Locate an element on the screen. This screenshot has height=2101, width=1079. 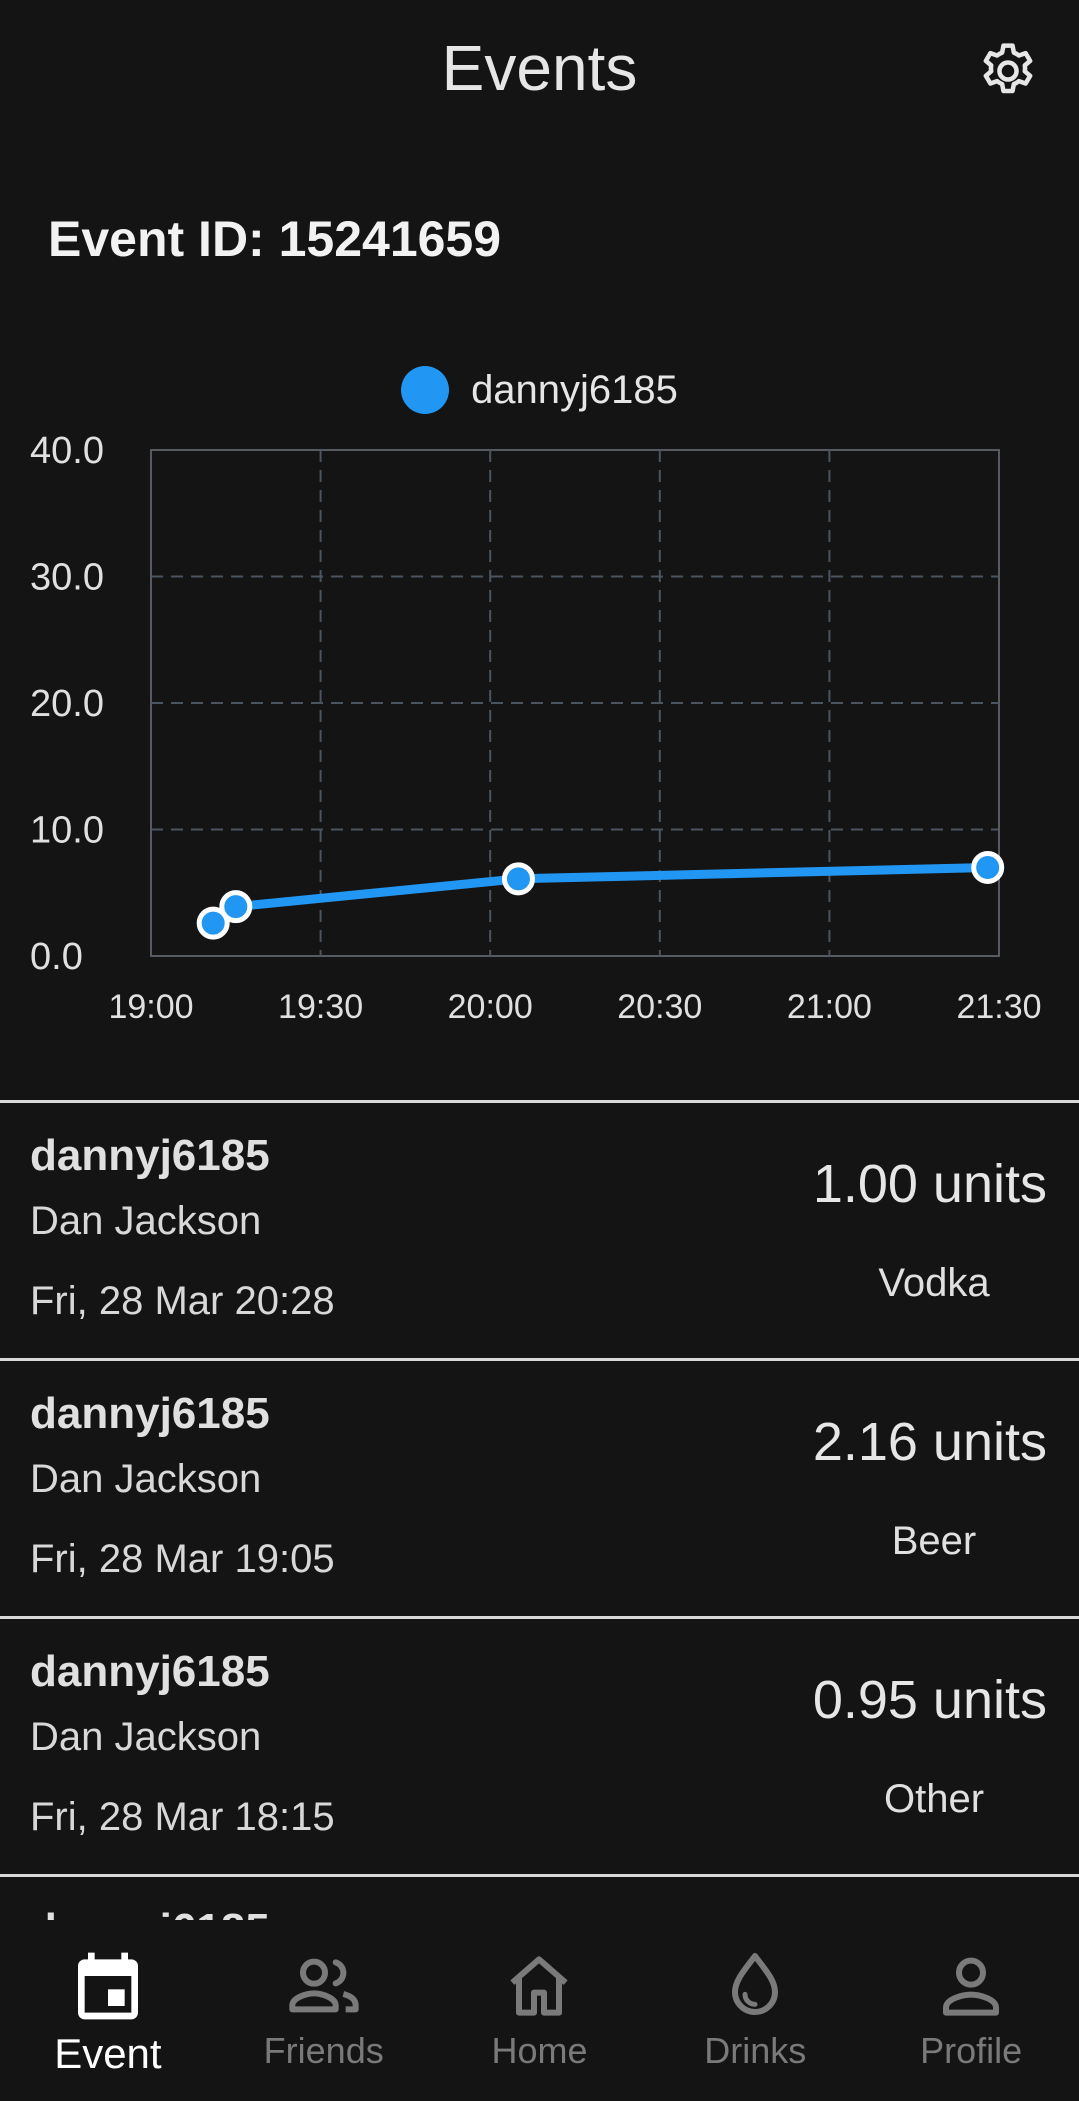
item-datetime: Fri, 28 Mar 18:15 is located at coordinates (182, 1817).